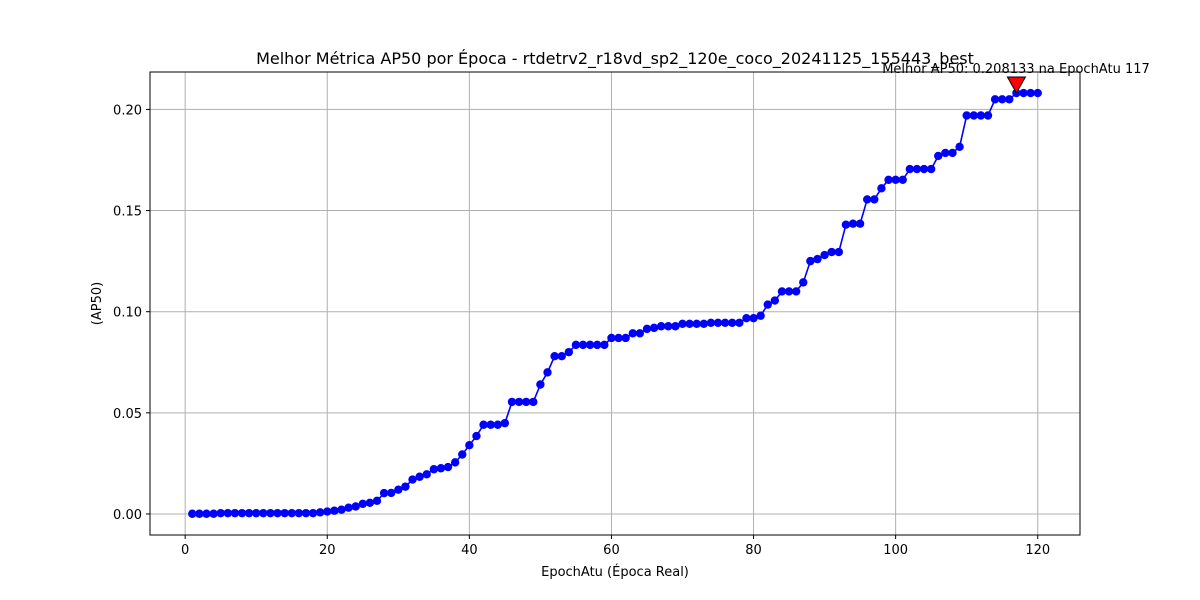 This screenshot has width=1200, height=600. I want to click on y-tick-label: 0.05, so click(127, 414).